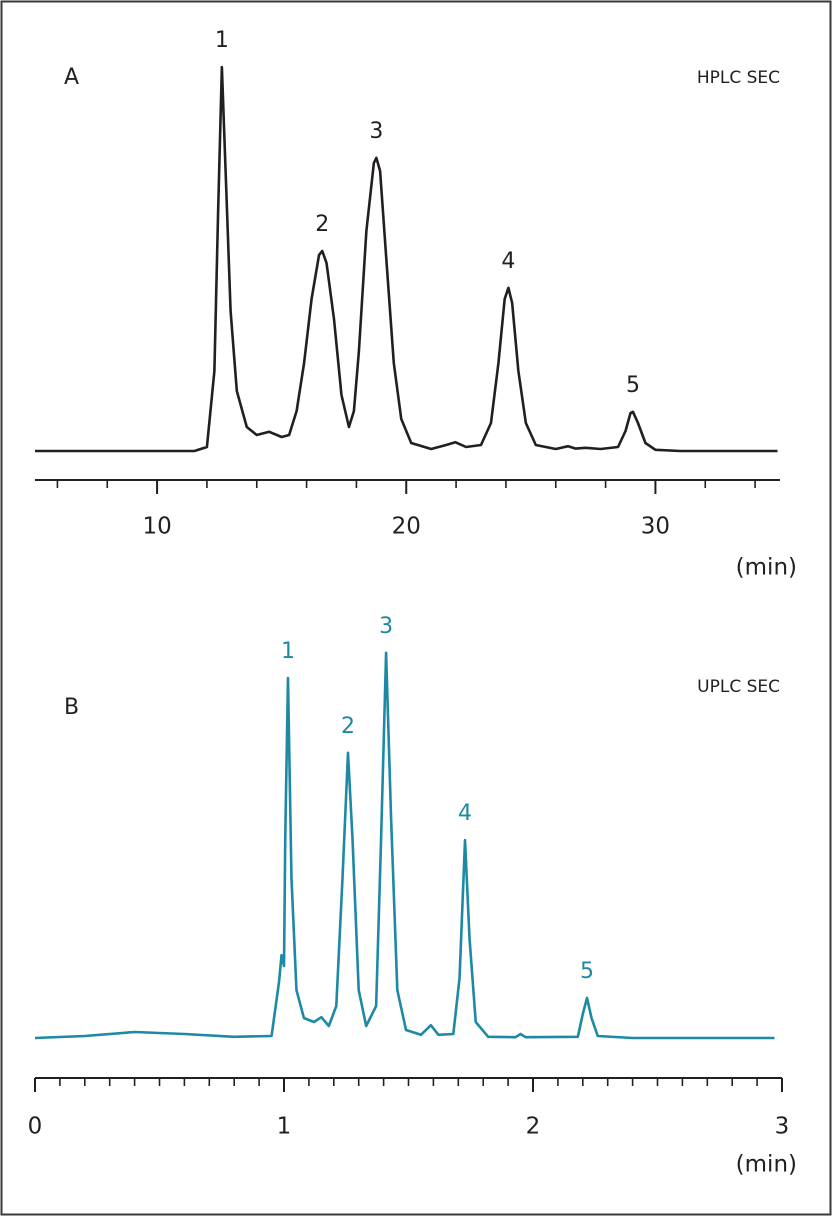 The height and width of the screenshot is (1217, 833). What do you see at coordinates (35, 1127) in the screenshot?
I see `x-tick-label: 0` at bounding box center [35, 1127].